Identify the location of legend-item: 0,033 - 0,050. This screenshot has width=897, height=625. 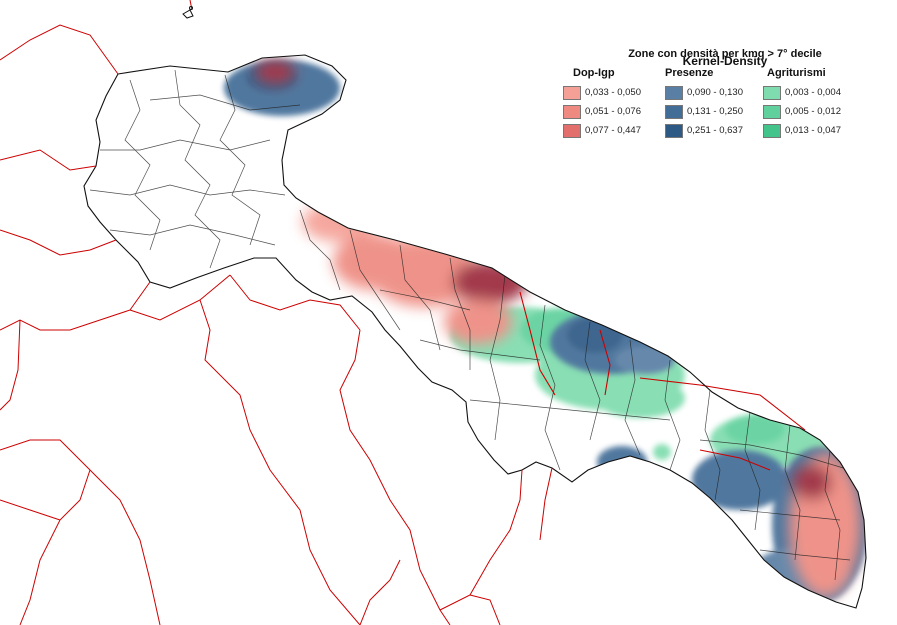
(618, 92).